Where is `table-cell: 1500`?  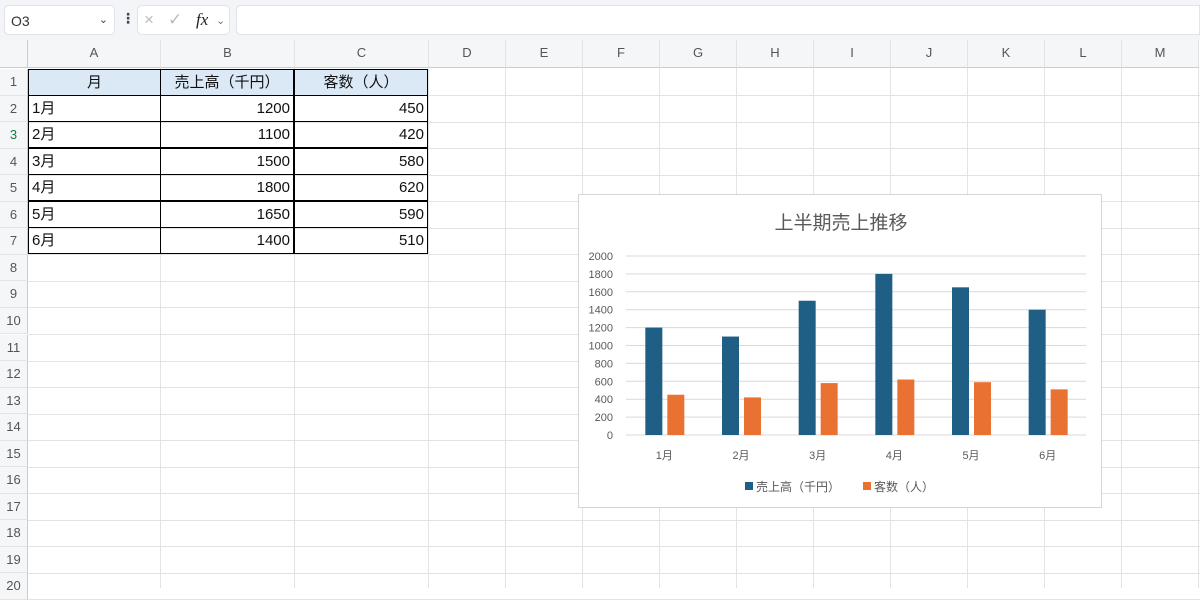 table-cell: 1500 is located at coordinates (227, 161).